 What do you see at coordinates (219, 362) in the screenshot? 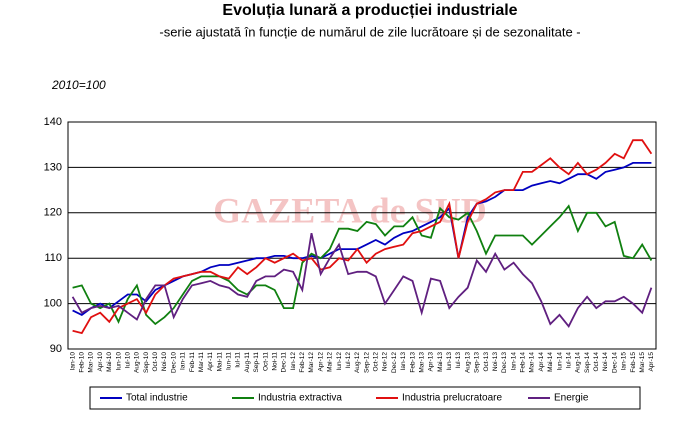
I see `x-tick-label: Mai-11` at bounding box center [219, 362].